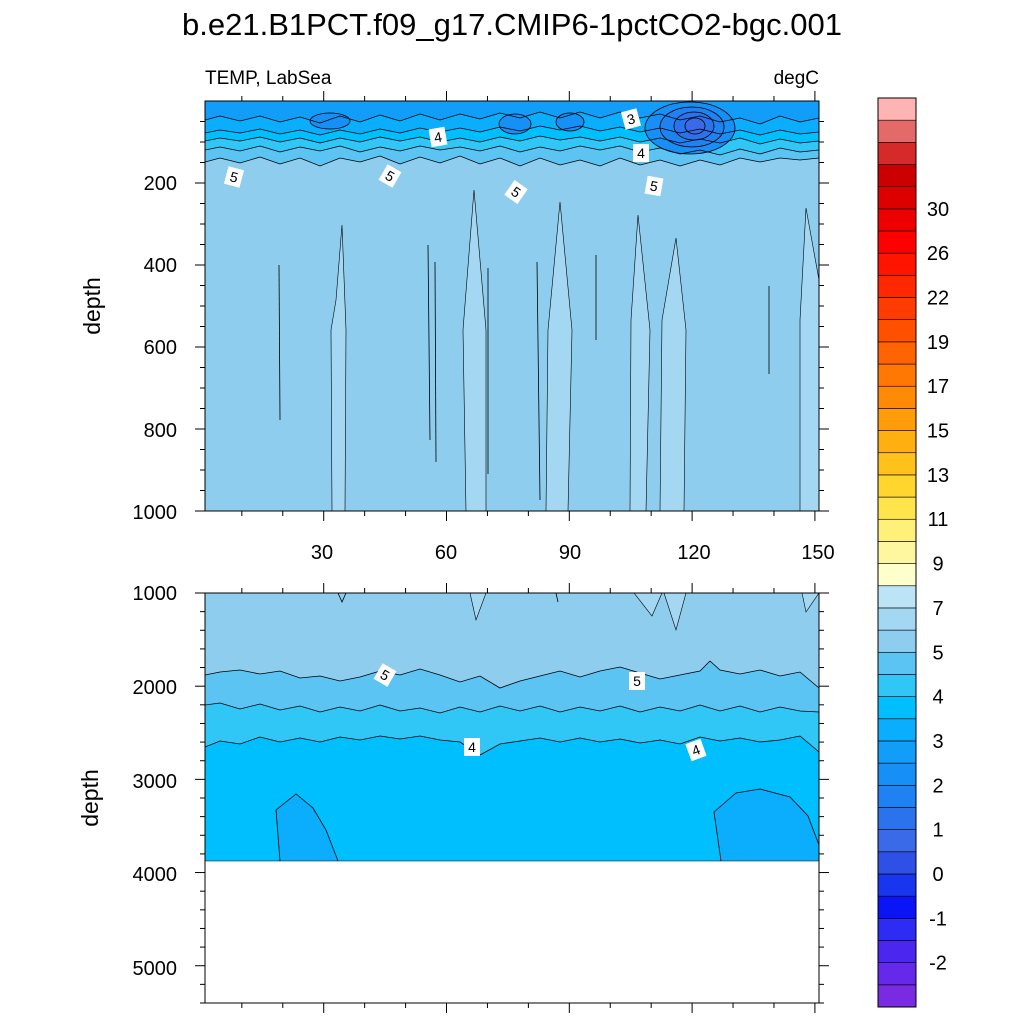 Image resolution: width=1024 pixels, height=1024 pixels. I want to click on colorbar: -2 -1 0 1 2 3 4 5 7 9 11 13 15 17 19 22 26 30, so click(913, 552).